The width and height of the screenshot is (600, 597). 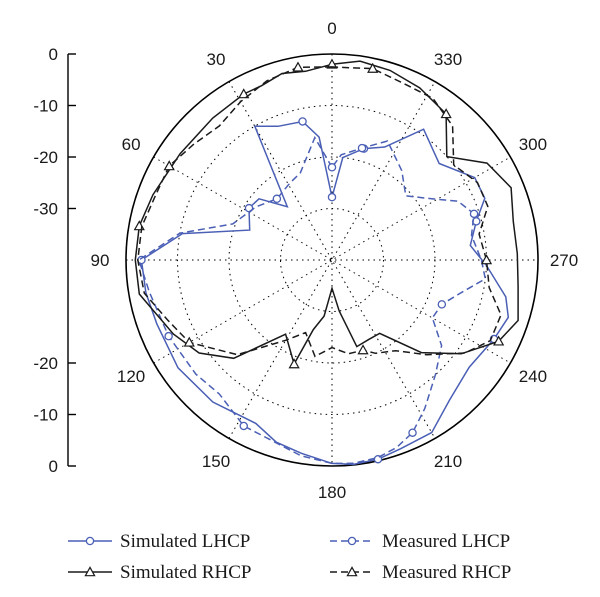 What do you see at coordinates (185, 541) in the screenshot?
I see `legend-label: Simulated LHCP` at bounding box center [185, 541].